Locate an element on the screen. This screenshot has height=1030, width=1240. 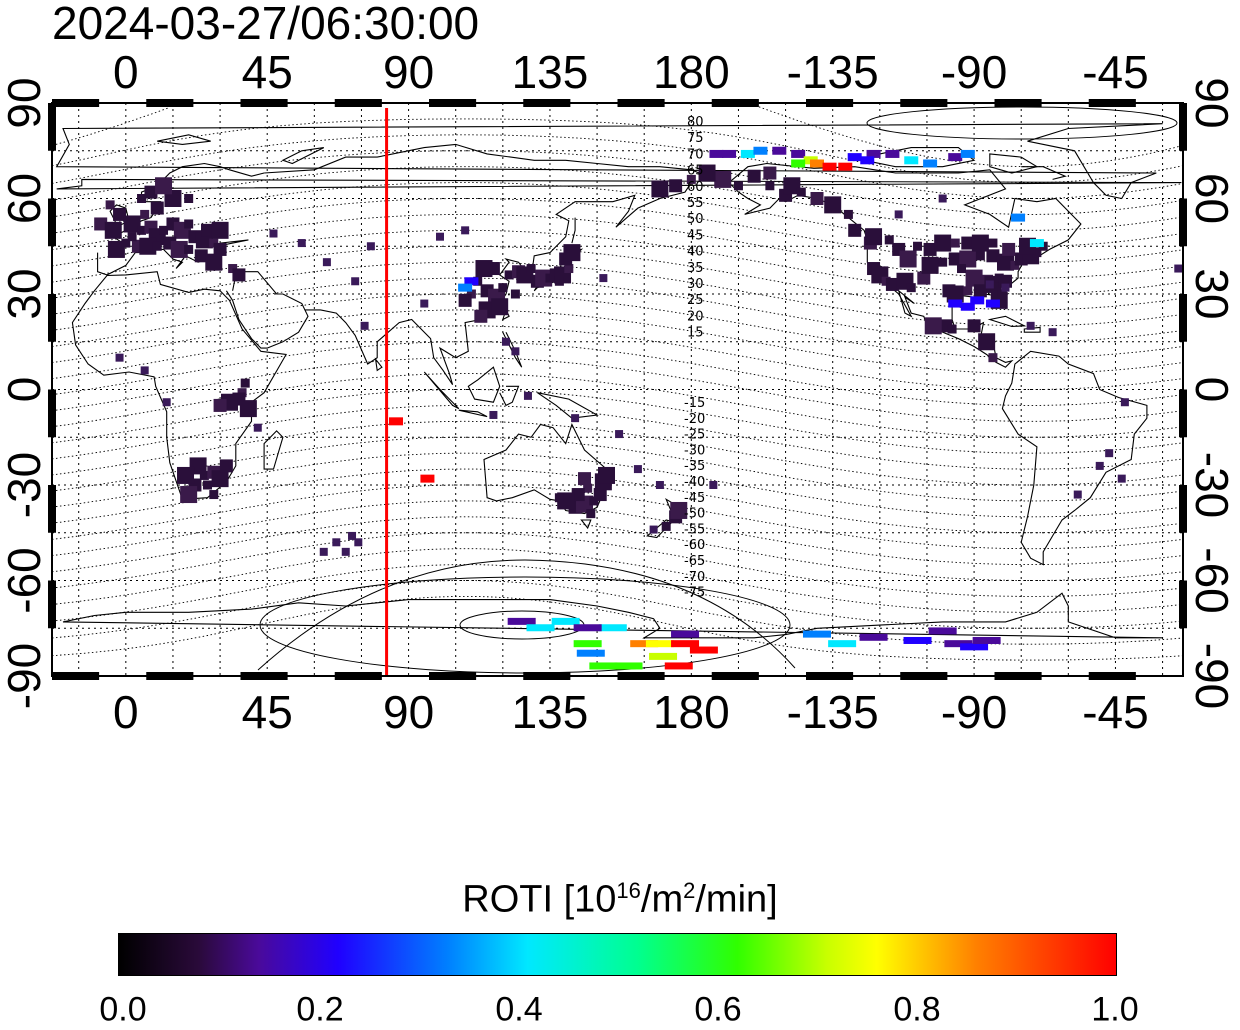
right-lat-label: -30 is located at coordinates (1212, 485).